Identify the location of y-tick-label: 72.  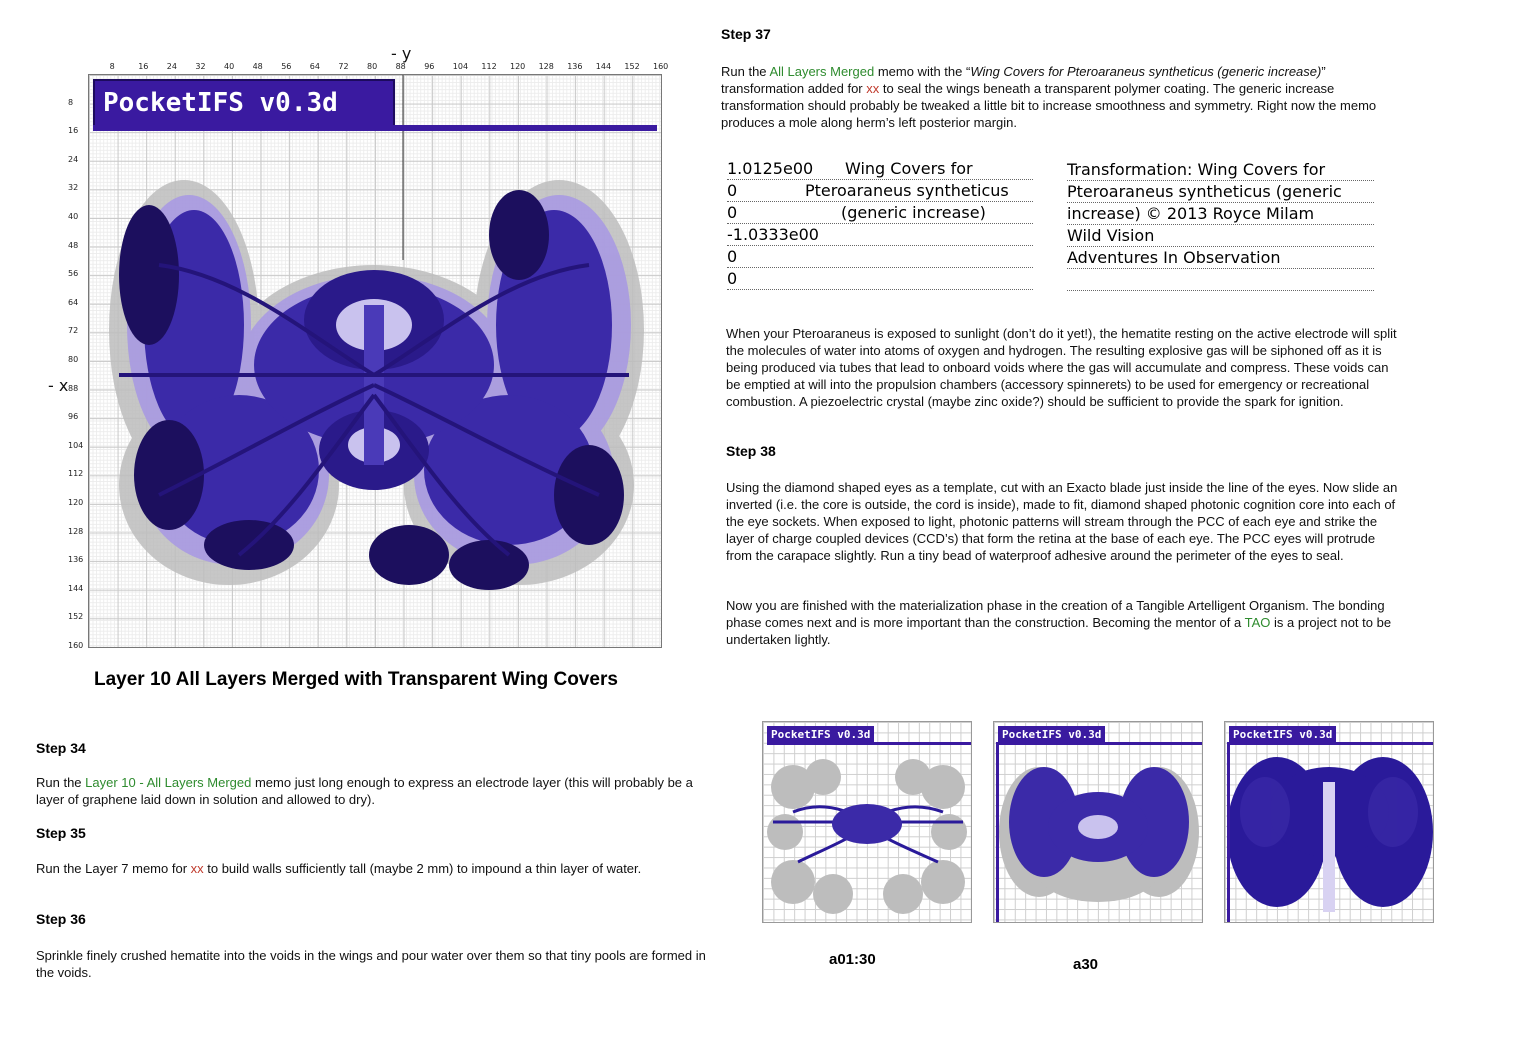
(73, 331).